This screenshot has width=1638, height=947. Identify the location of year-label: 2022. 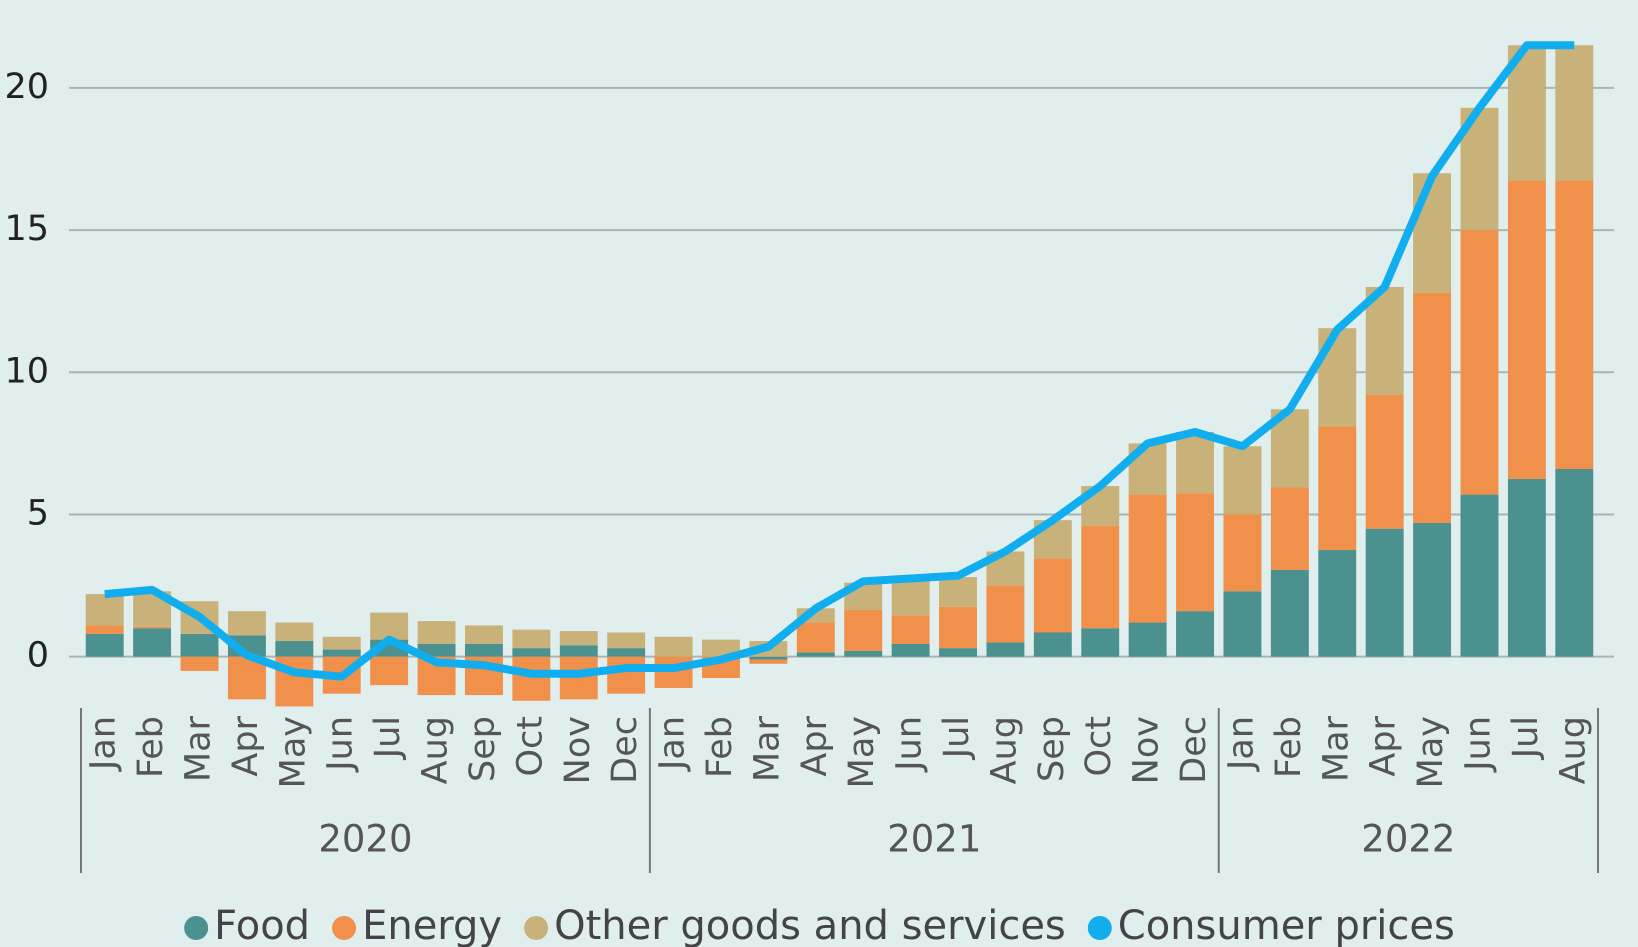
(1408, 839).